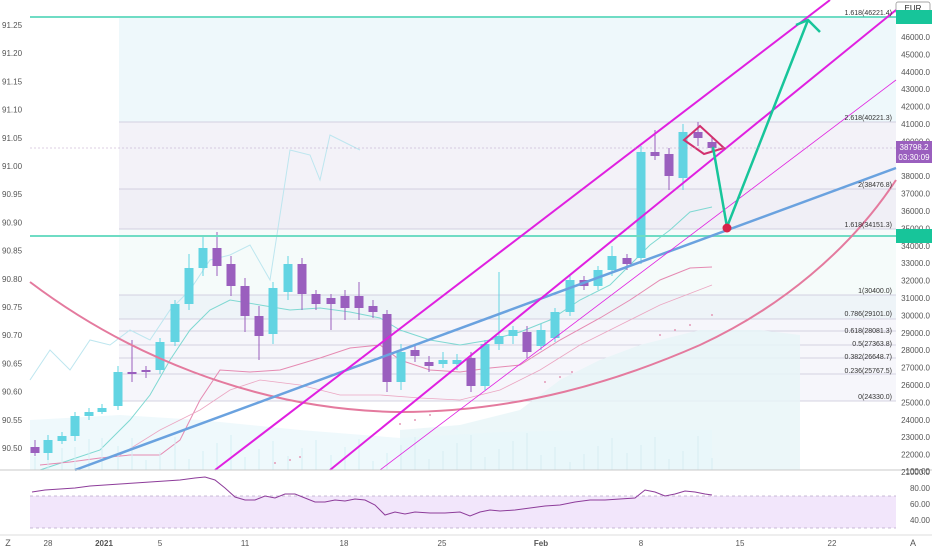 The image size is (932, 550). I want to click on right-axis-tick: 36000.0, so click(915, 211).